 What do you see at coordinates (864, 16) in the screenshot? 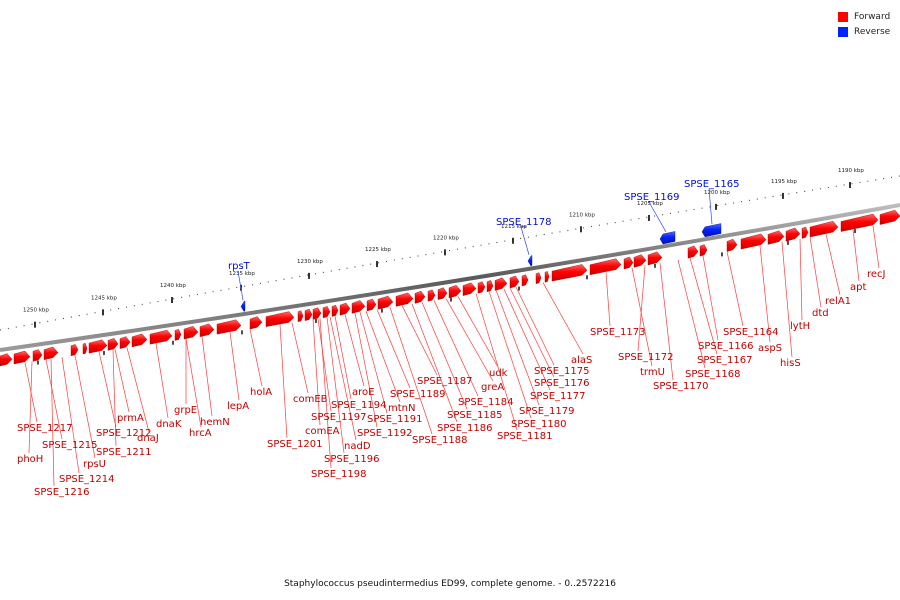
I see `legend-item-forward: Forward` at bounding box center [864, 16].